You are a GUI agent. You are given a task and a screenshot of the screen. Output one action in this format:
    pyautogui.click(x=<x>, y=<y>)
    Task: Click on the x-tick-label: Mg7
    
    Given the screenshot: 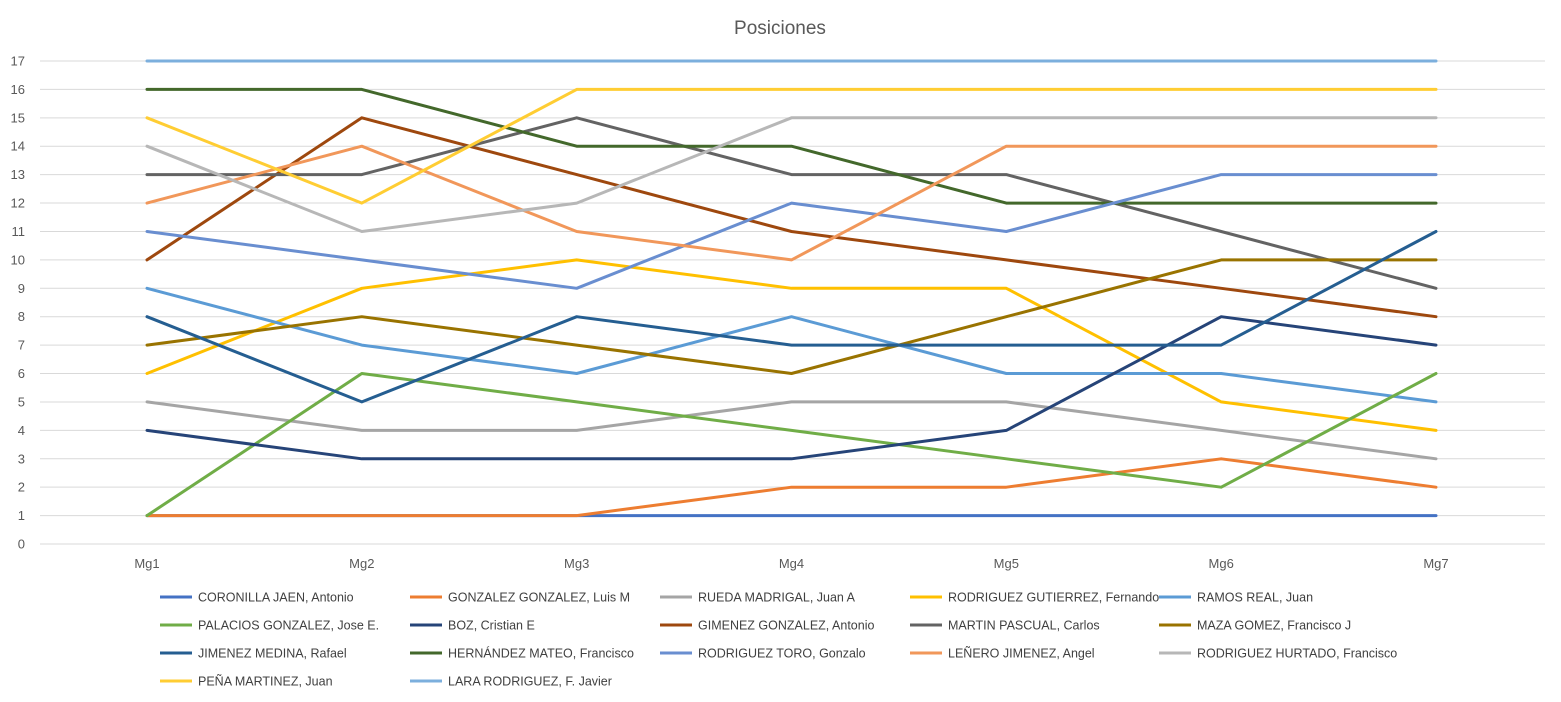 What is the action you would take?
    pyautogui.click(x=1435, y=563)
    